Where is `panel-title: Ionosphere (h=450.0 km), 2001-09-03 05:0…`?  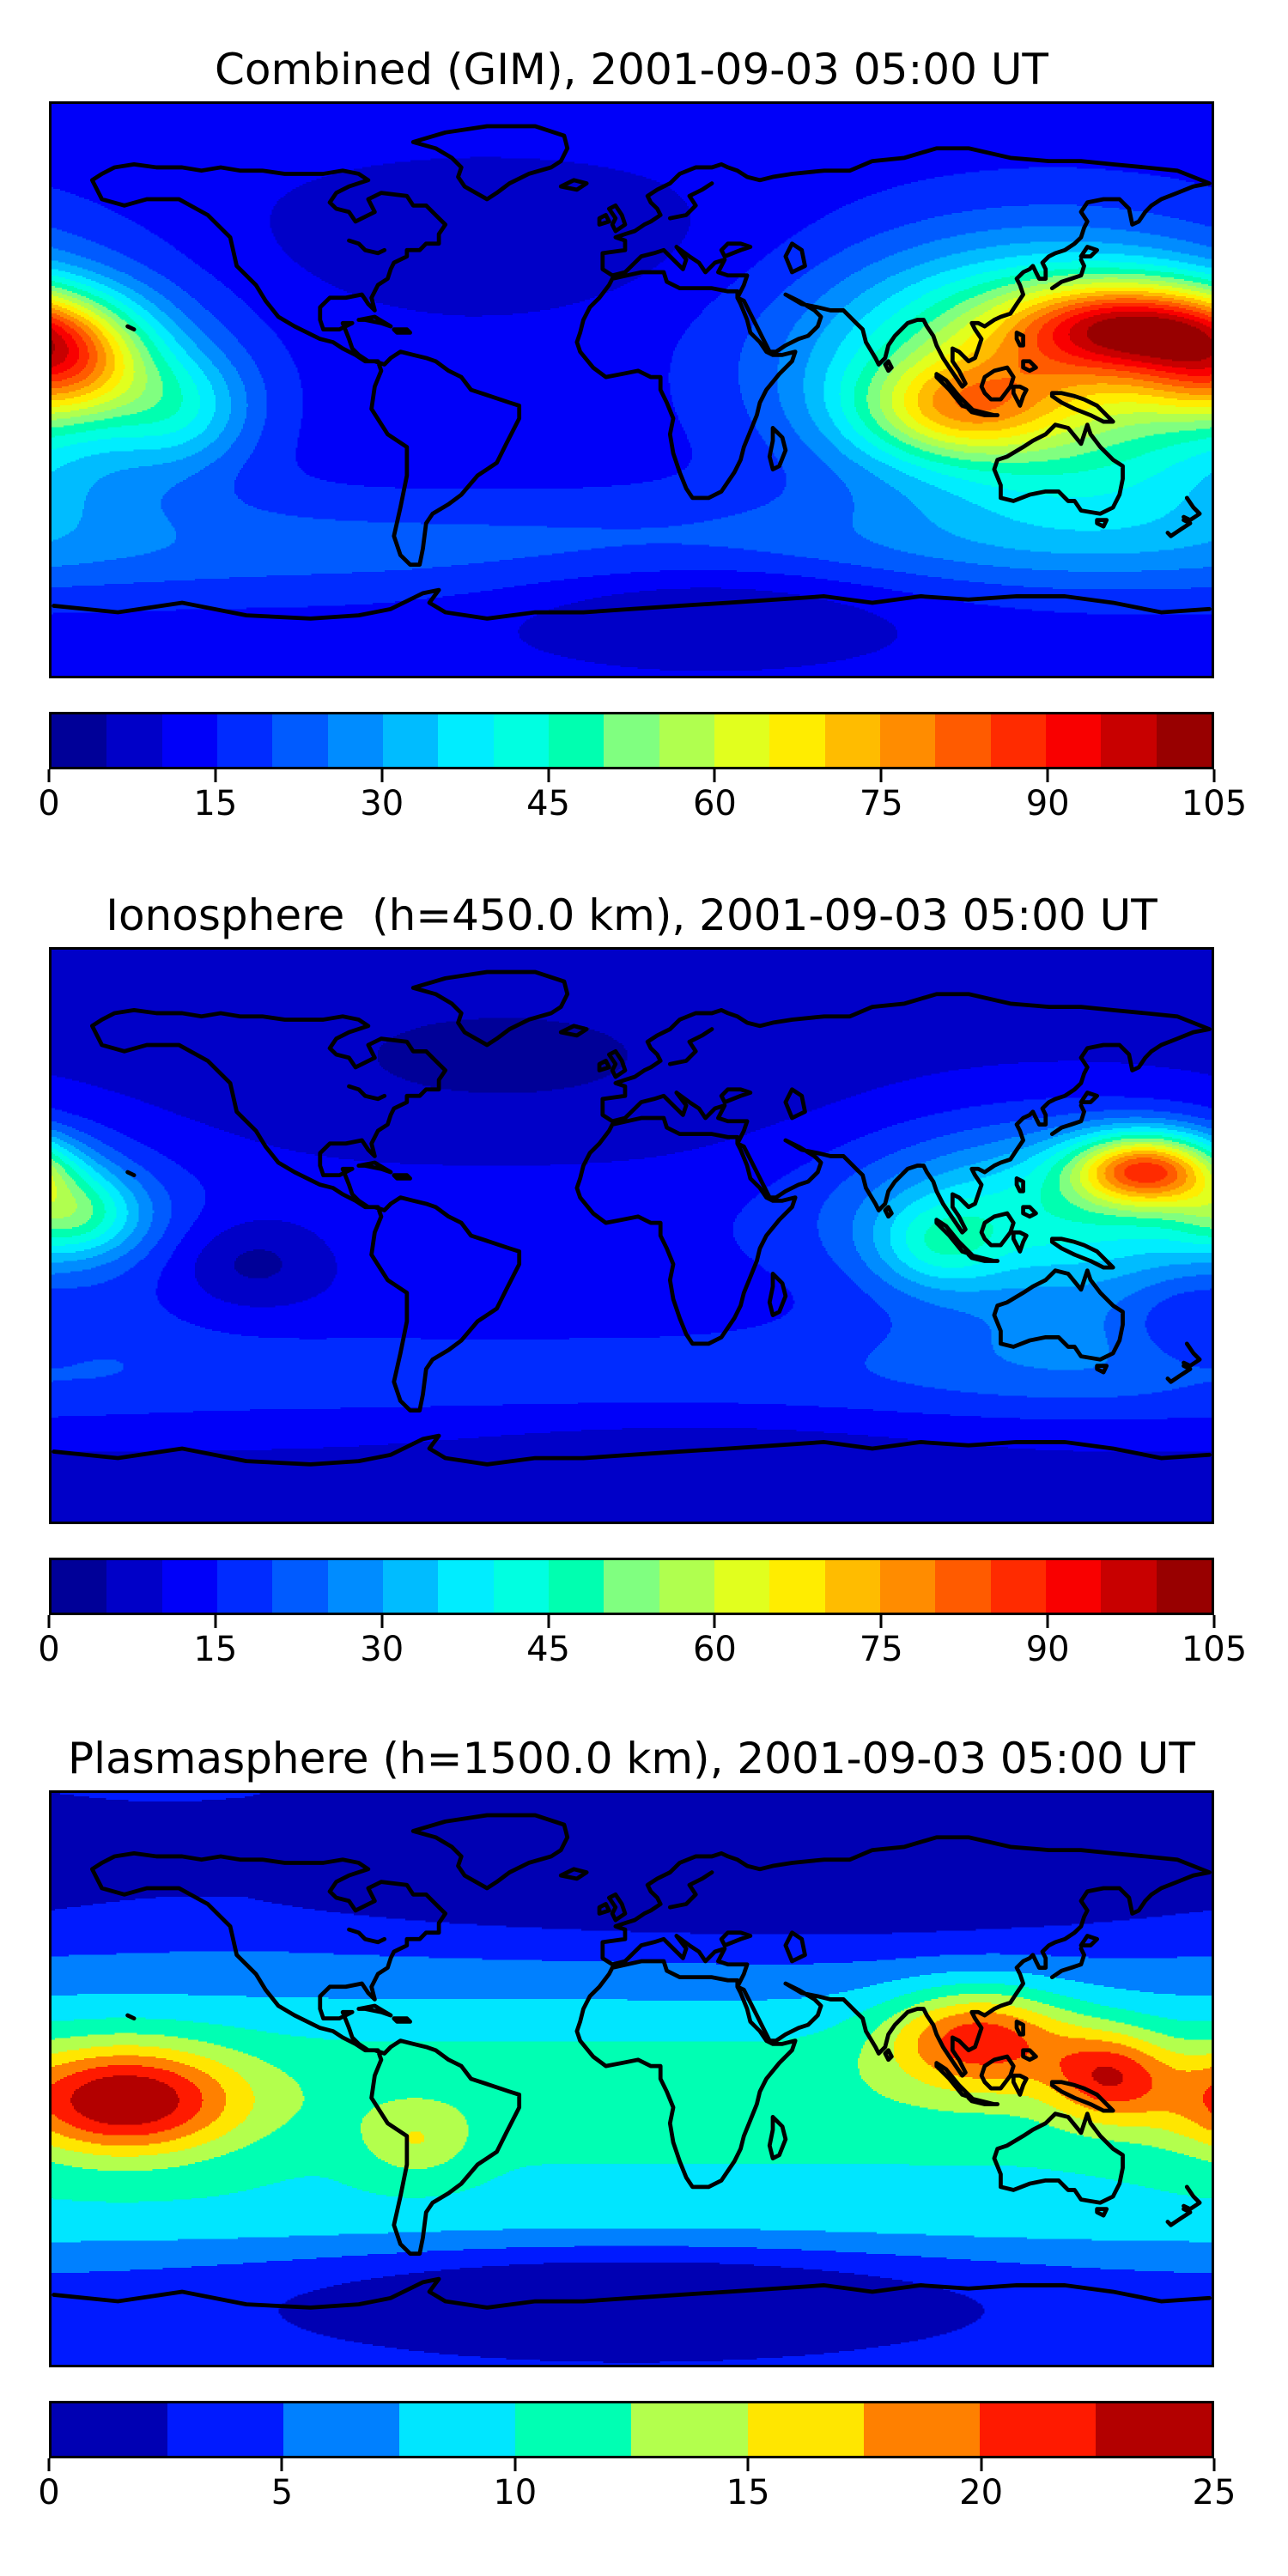 panel-title: Ionosphere (h=450.0 km), 2001-09-03 05:0… is located at coordinates (631, 915).